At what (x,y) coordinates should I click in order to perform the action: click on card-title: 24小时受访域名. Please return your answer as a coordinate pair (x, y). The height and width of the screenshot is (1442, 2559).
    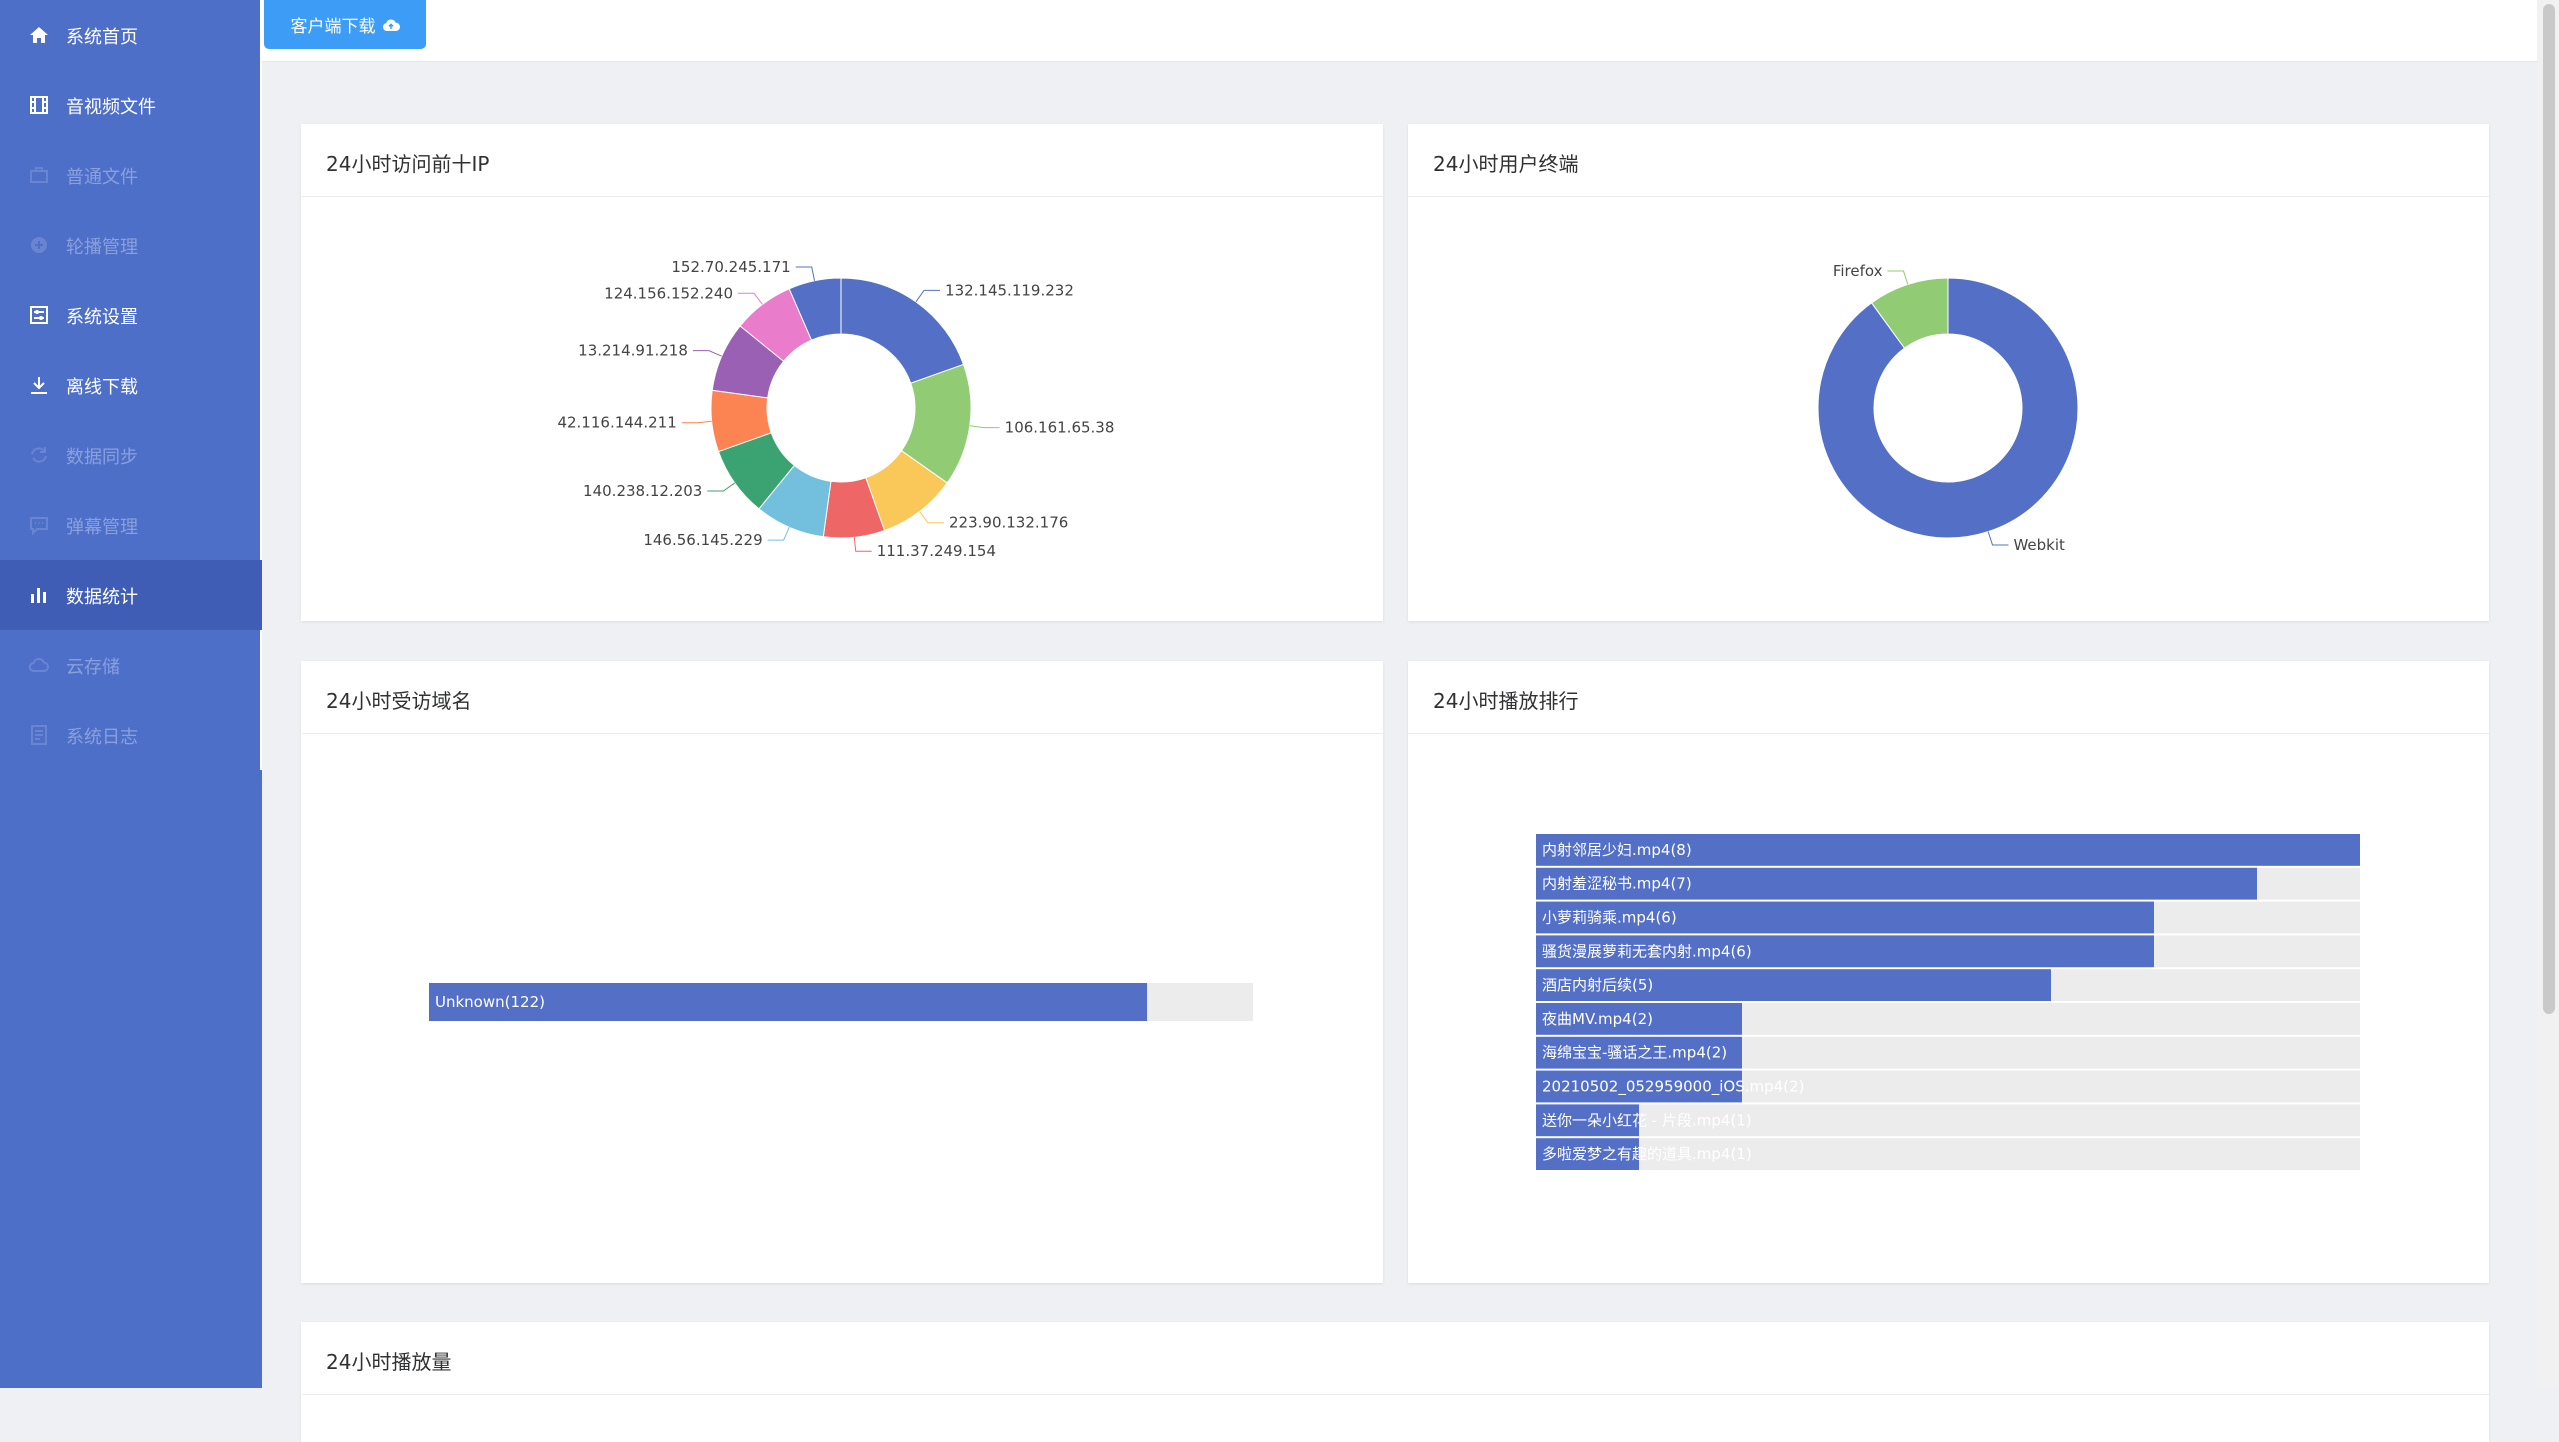
    Looking at the image, I should click on (399, 701).